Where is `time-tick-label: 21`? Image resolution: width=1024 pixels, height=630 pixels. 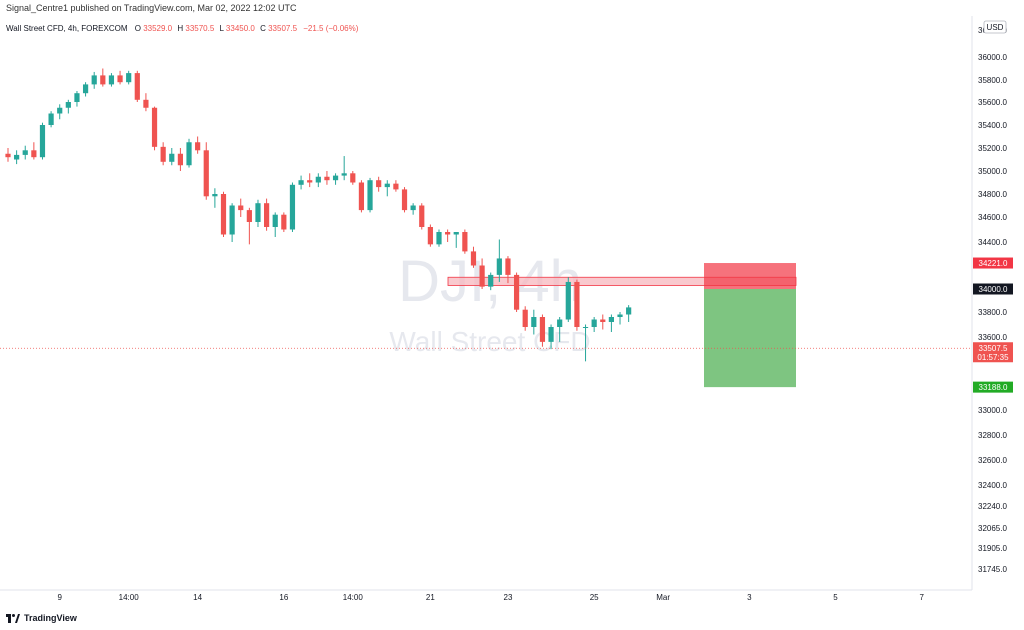 time-tick-label: 21 is located at coordinates (430, 597).